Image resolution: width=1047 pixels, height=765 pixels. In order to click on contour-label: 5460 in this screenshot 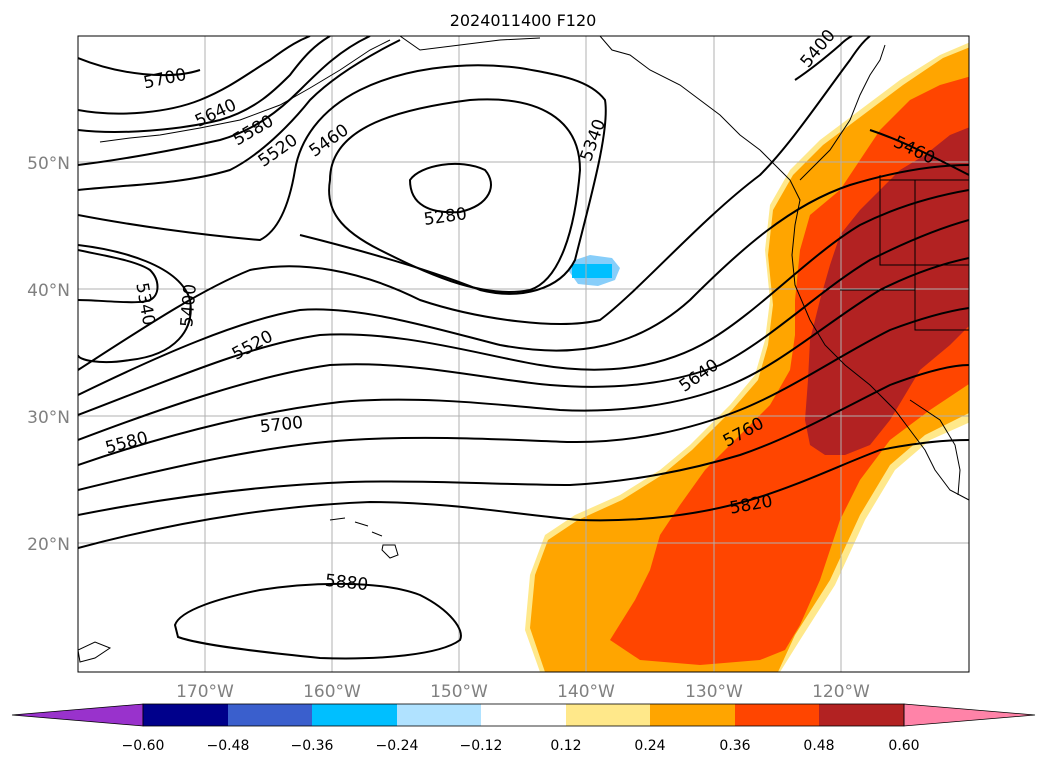, I will do `click(329, 140)`.